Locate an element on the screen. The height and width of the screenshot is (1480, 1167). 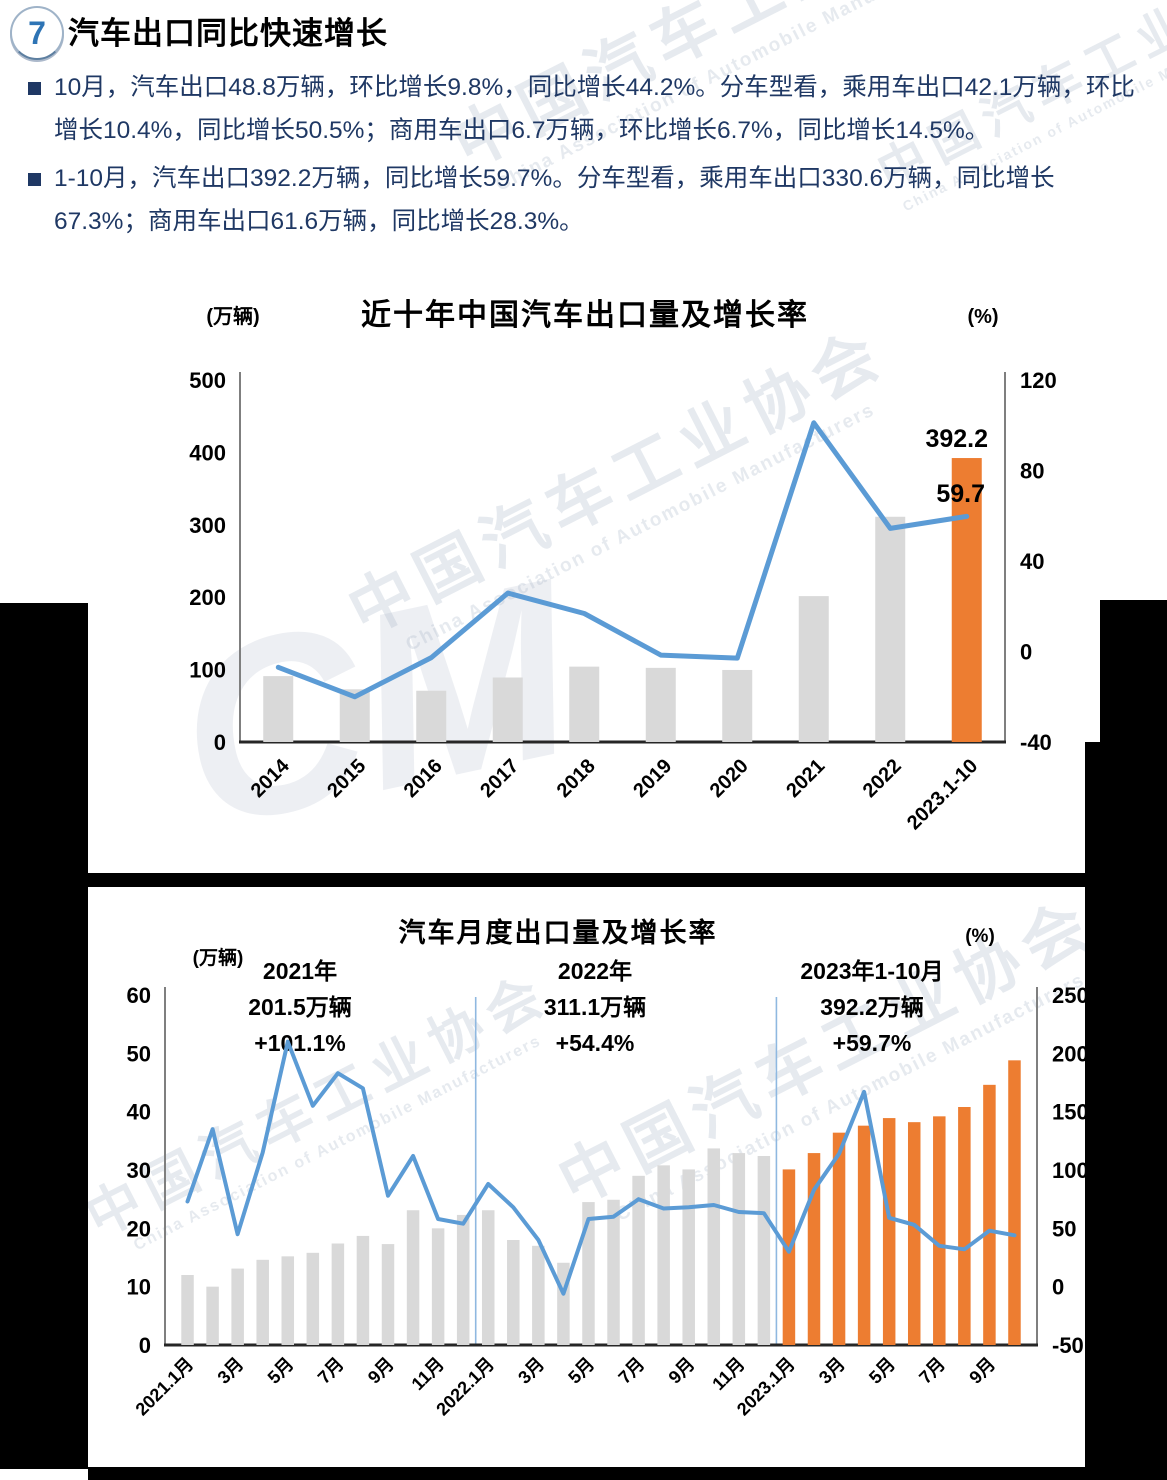
section-number-badge: 7 is located at coordinates (37, 33).